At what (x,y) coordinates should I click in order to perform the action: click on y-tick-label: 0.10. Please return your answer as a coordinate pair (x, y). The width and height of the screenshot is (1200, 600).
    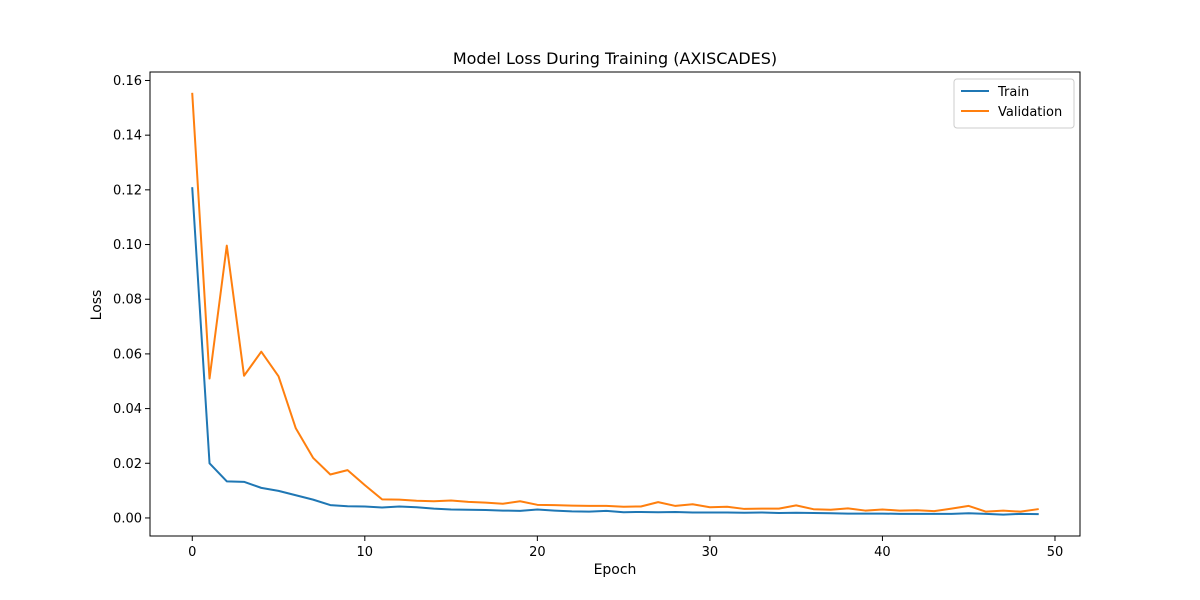
    Looking at the image, I should click on (127, 245).